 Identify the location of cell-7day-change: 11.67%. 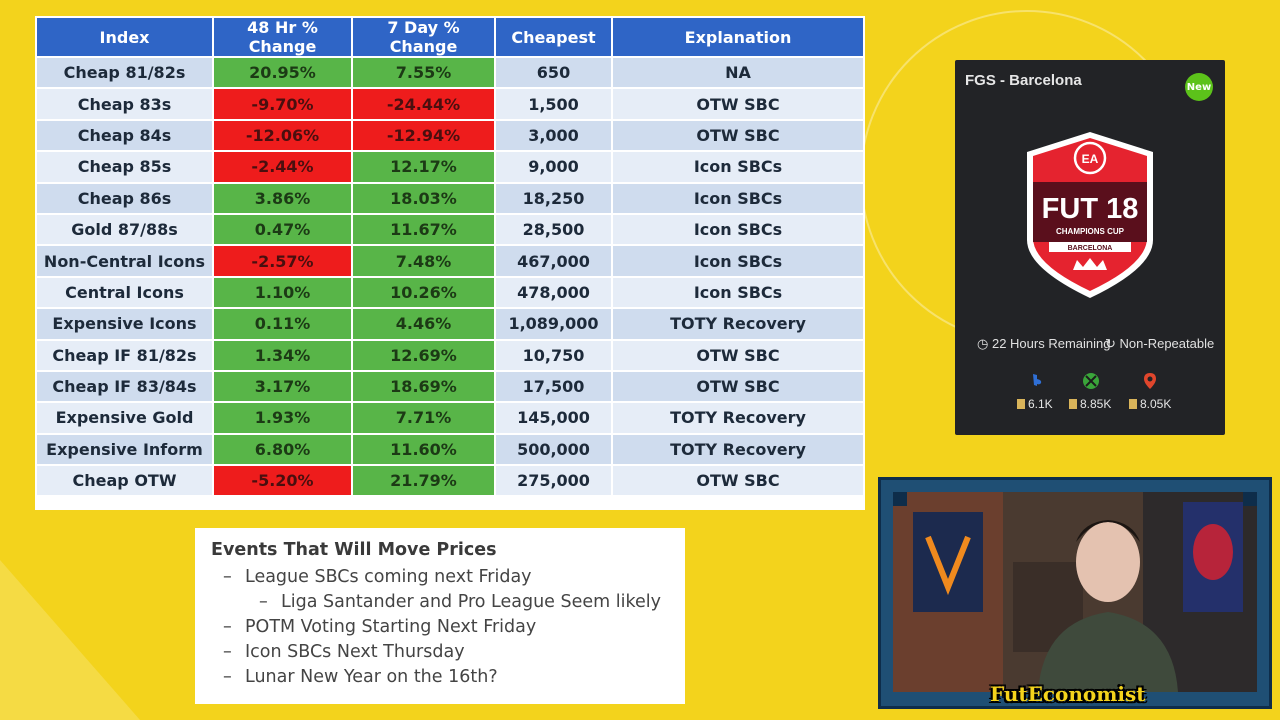
(423, 229).